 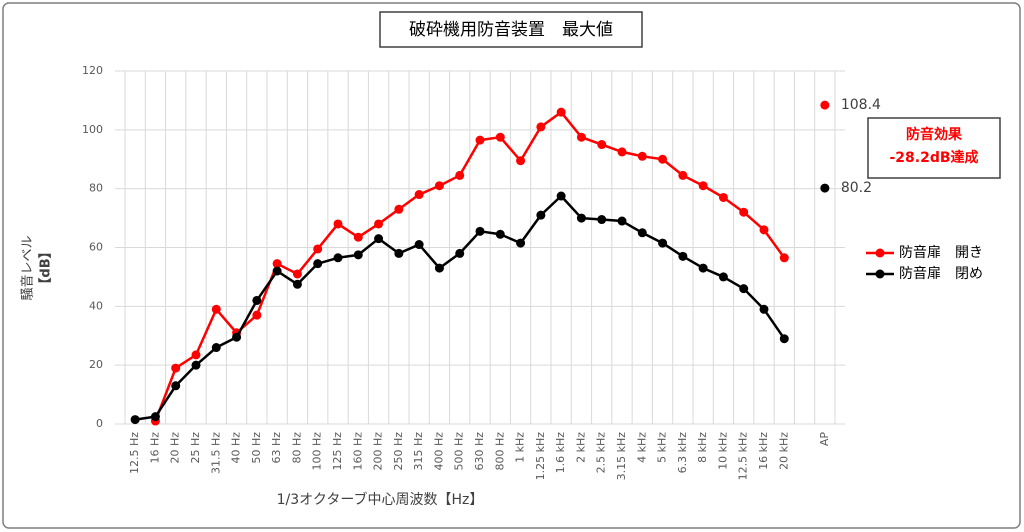 I want to click on x-tick-label: 800 Hz, so click(x=499, y=451).